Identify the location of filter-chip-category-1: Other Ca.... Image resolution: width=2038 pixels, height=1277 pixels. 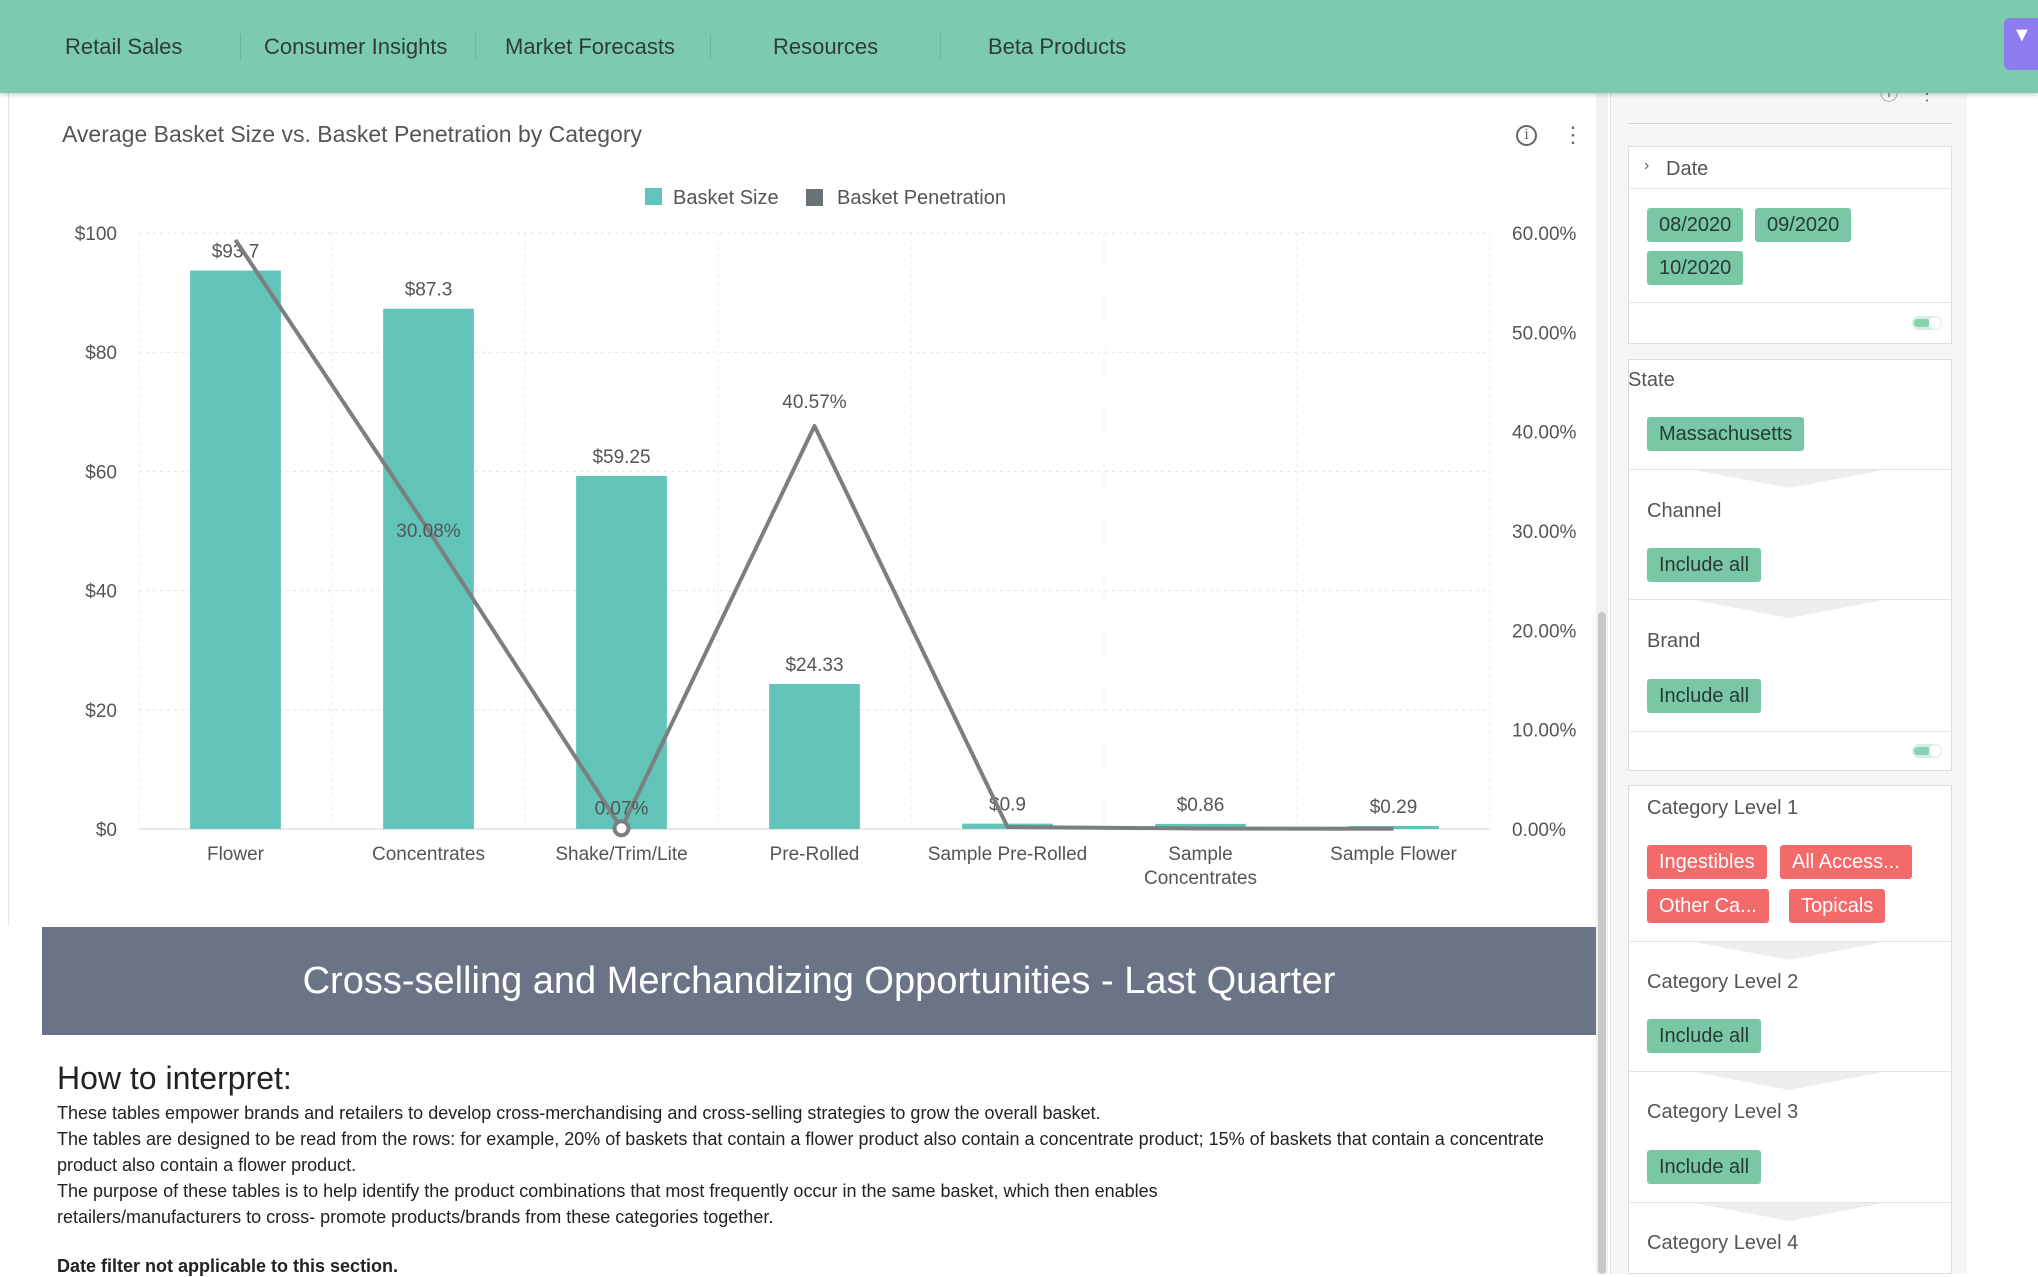
(1708, 906).